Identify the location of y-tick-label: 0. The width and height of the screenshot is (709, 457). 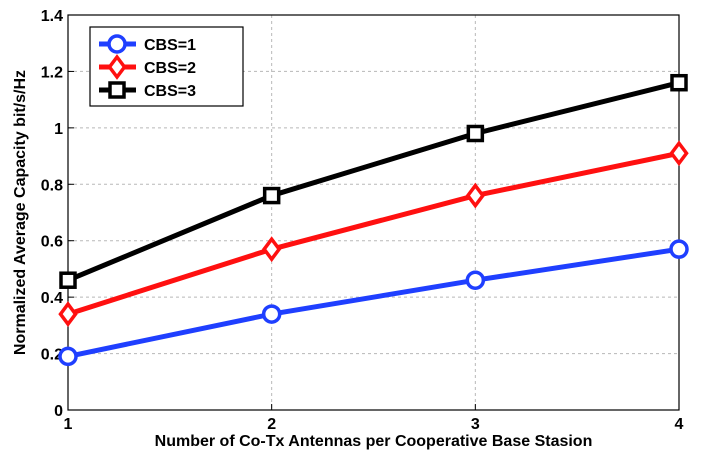
(58, 411).